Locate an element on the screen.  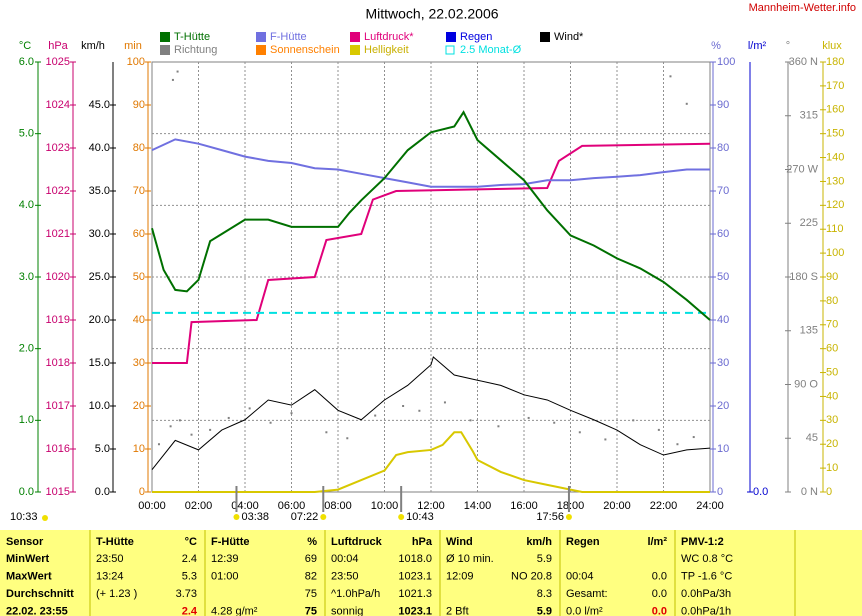
y-tick-label: 40 is located at coordinates (723, 320).